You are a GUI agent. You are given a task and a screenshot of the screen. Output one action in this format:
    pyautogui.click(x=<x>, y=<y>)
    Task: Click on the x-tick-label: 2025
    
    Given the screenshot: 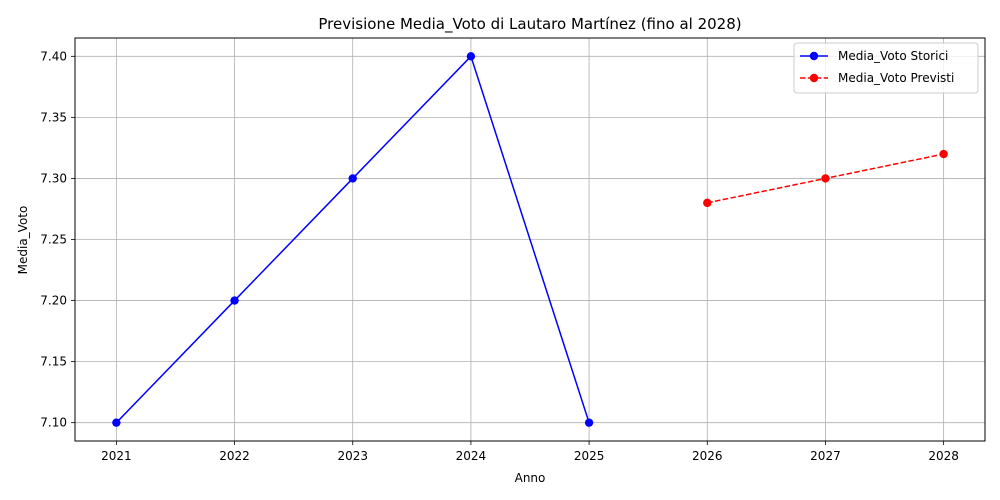 What is the action you would take?
    pyautogui.click(x=589, y=456)
    